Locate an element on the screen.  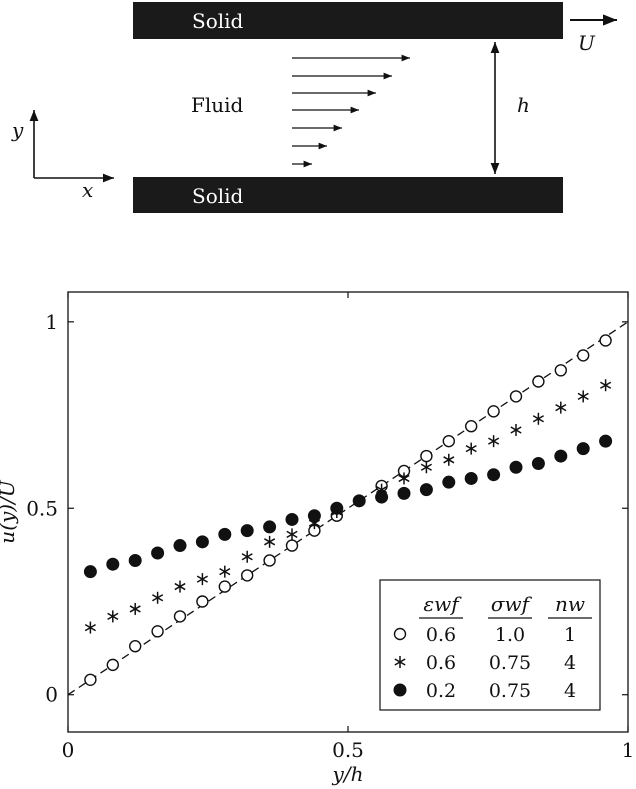
legend-box is located at coordinates (490, 645).